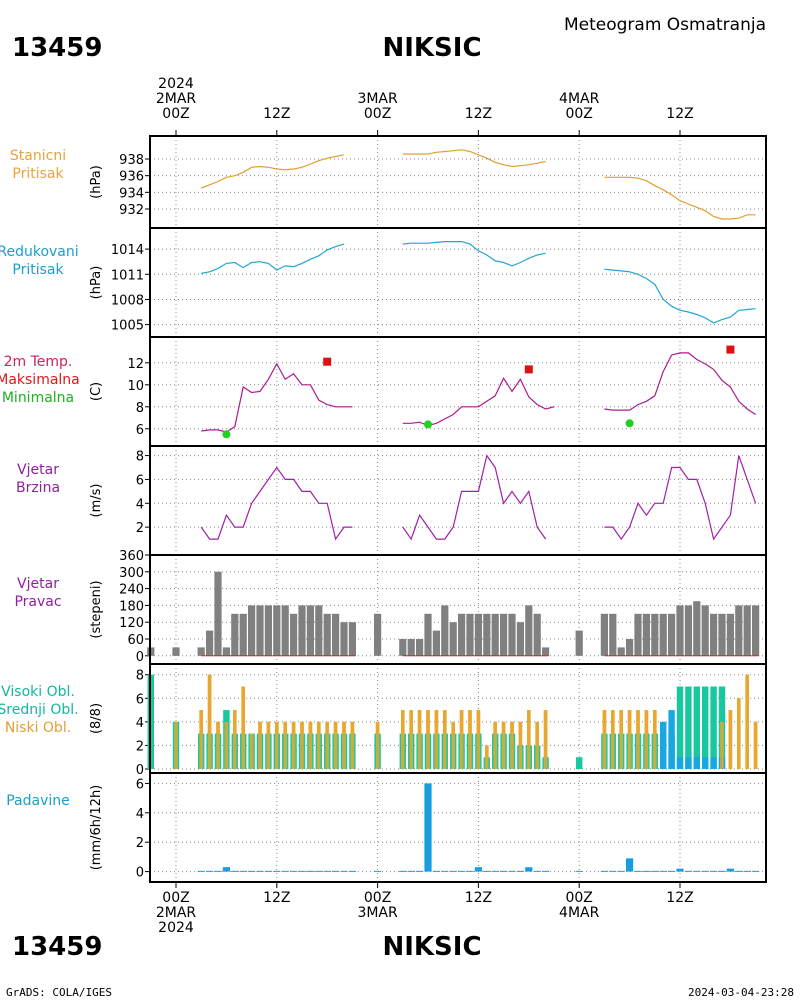  I want to click on y-tick-label: 936, so click(131, 177).